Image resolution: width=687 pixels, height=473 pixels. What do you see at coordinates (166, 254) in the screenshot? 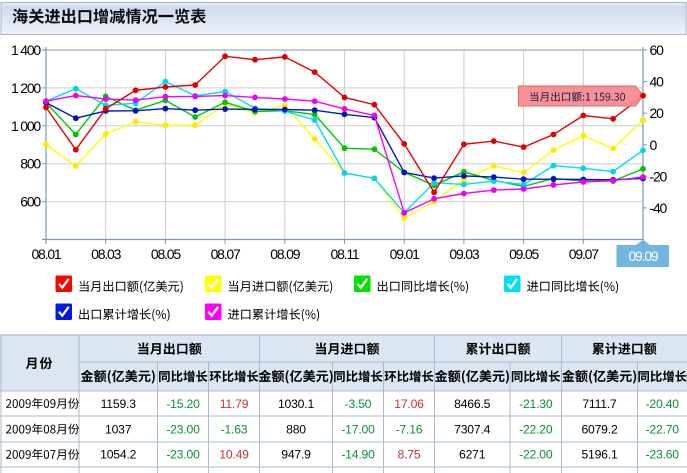
I see `svg-text: 08.05` at bounding box center [166, 254].